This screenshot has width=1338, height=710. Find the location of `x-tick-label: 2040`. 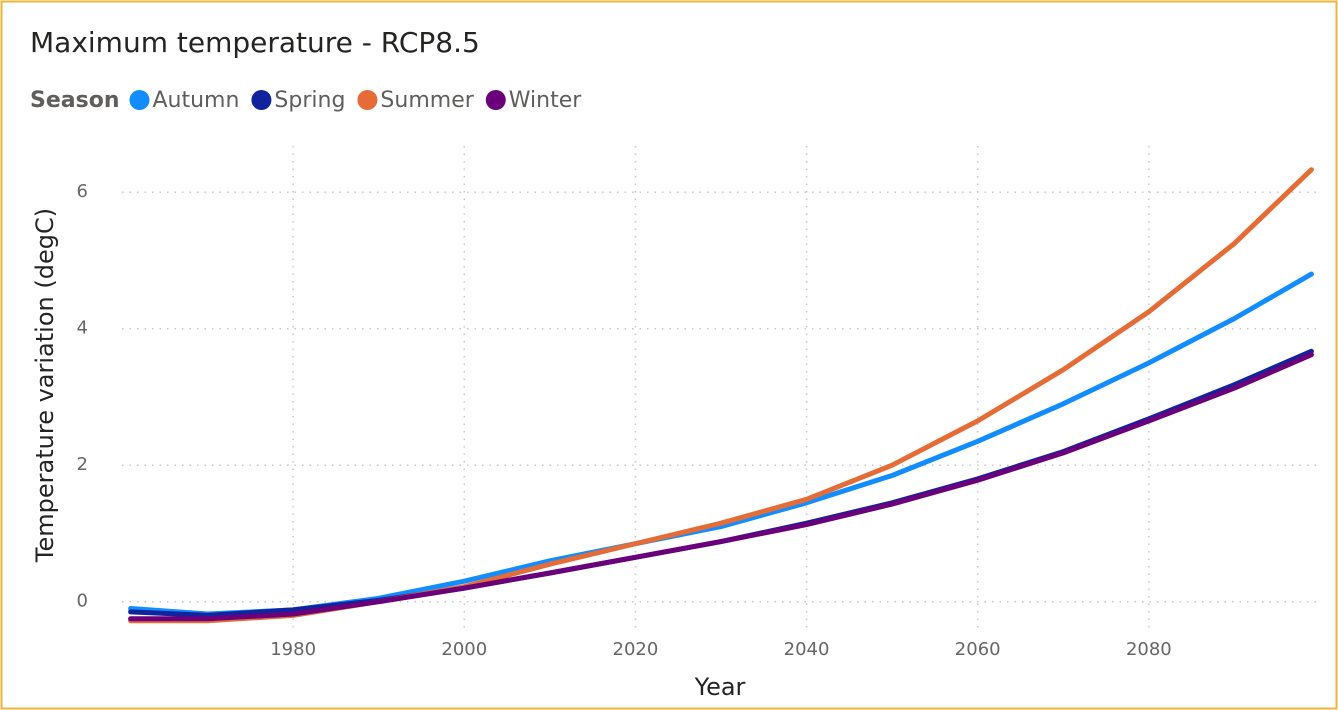

x-tick-label: 2040 is located at coordinates (807, 649).